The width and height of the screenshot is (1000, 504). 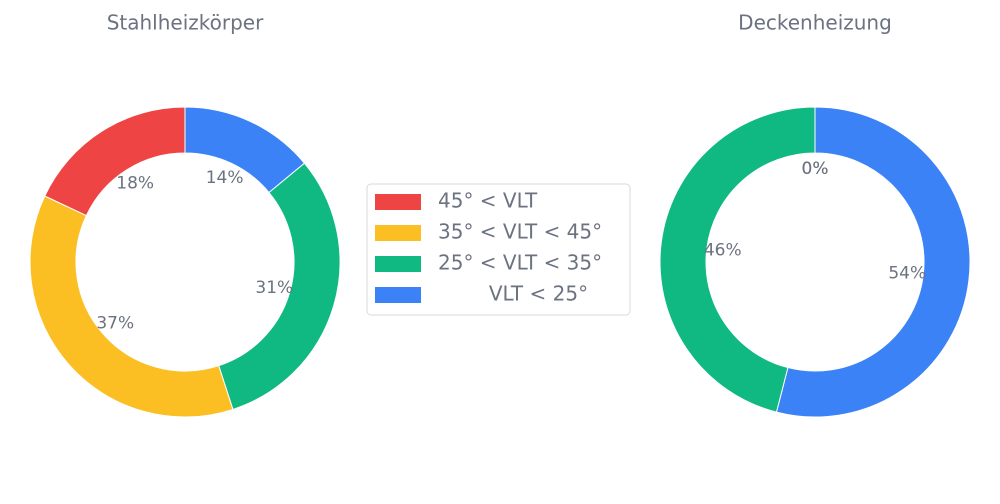 I want to click on chart-title: Deckenheizung, so click(x=815, y=23).